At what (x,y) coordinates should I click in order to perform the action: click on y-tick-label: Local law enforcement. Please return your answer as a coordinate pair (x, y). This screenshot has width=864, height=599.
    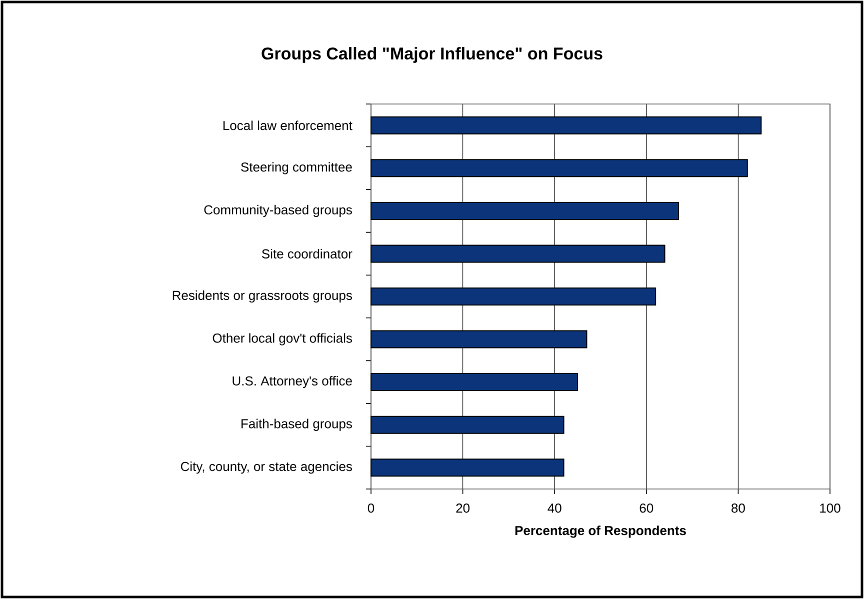
    Looking at the image, I should click on (287, 125).